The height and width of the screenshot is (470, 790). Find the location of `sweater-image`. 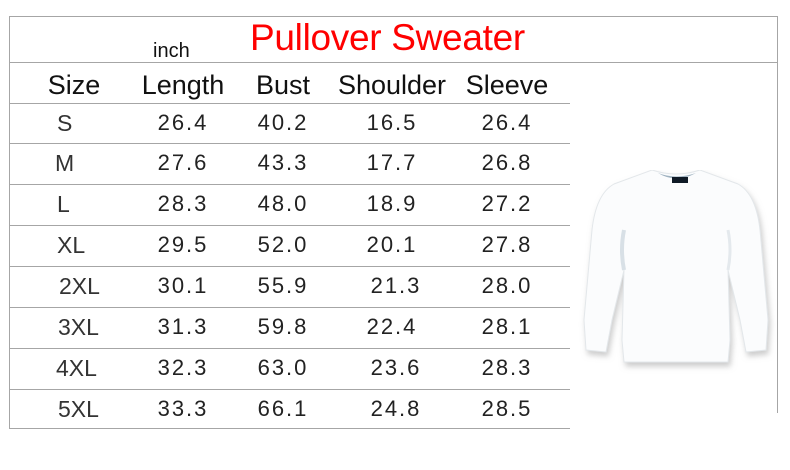

sweater-image is located at coordinates (676, 266).